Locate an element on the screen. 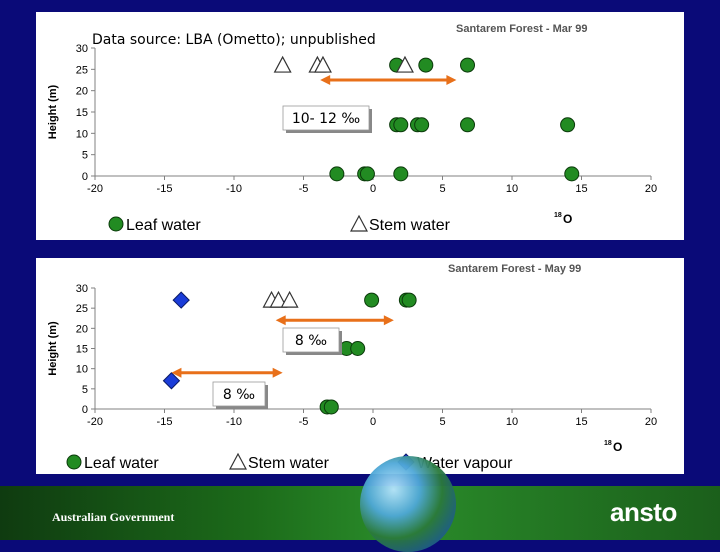 The height and width of the screenshot is (552, 720). annotation-left: 8 ‰ is located at coordinates (239, 395).